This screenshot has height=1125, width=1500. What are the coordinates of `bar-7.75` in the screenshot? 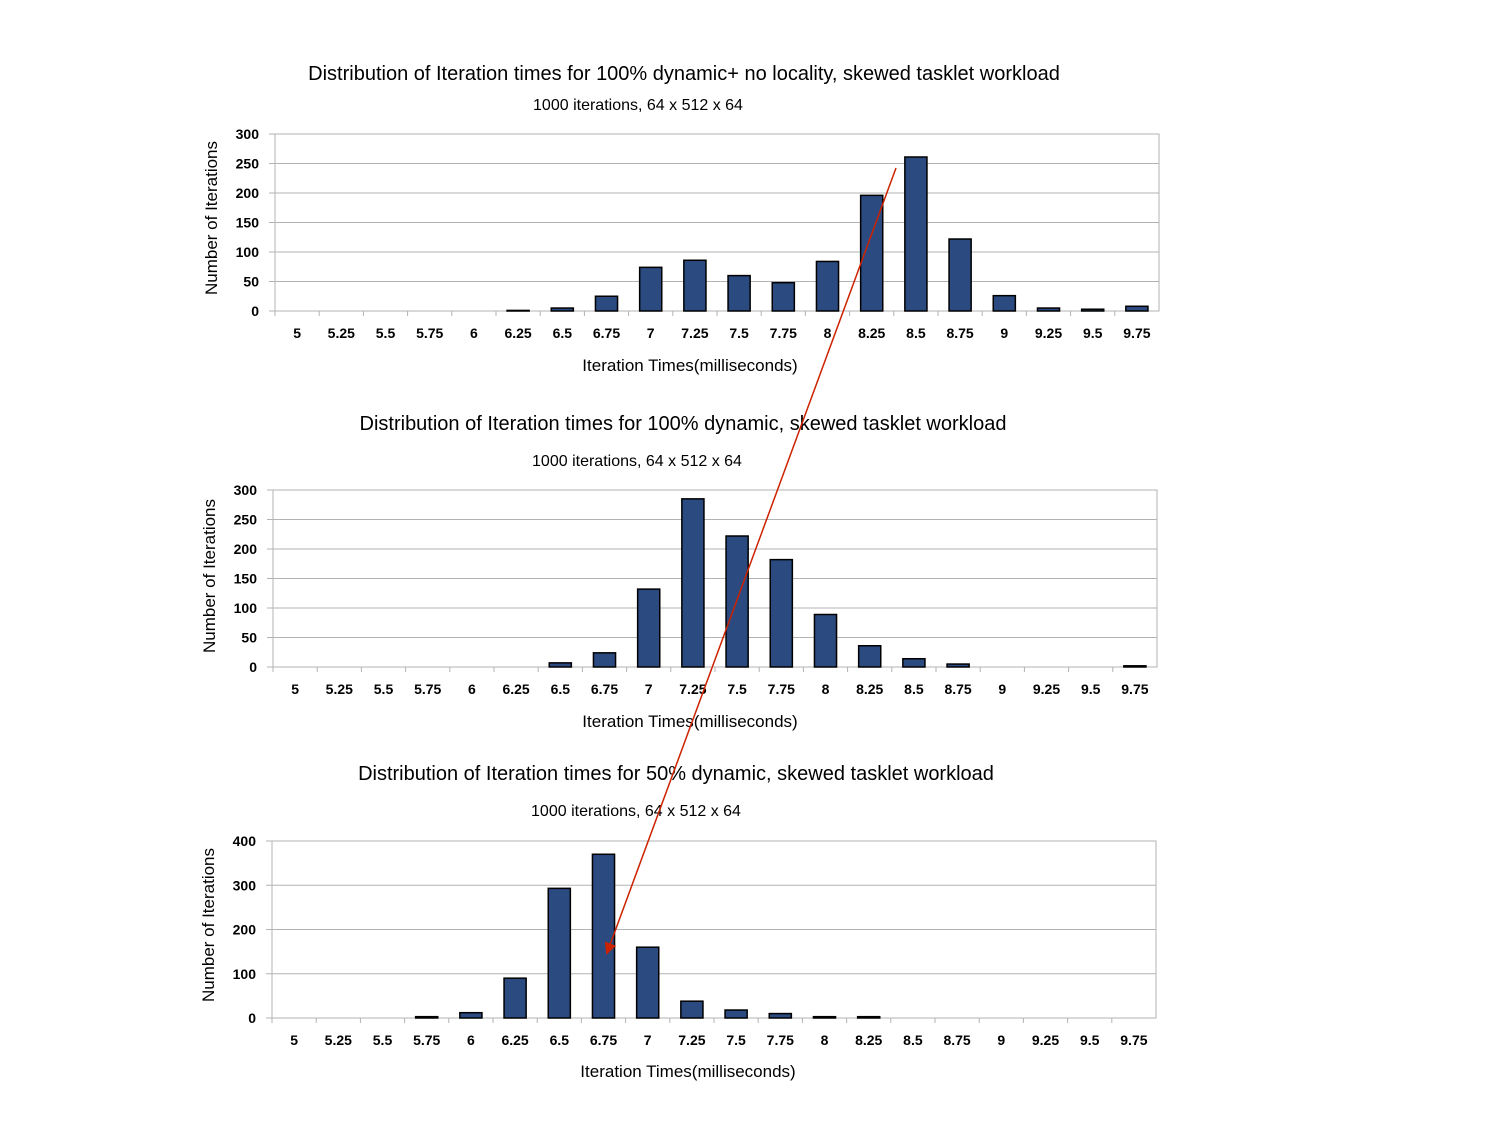 It's located at (783, 296).